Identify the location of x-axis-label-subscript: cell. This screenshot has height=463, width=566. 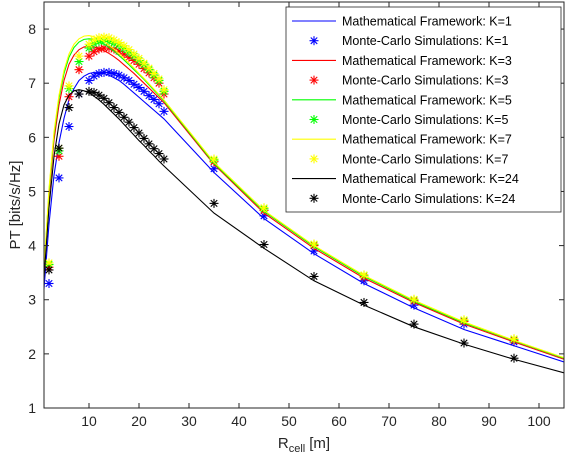
(297, 449).